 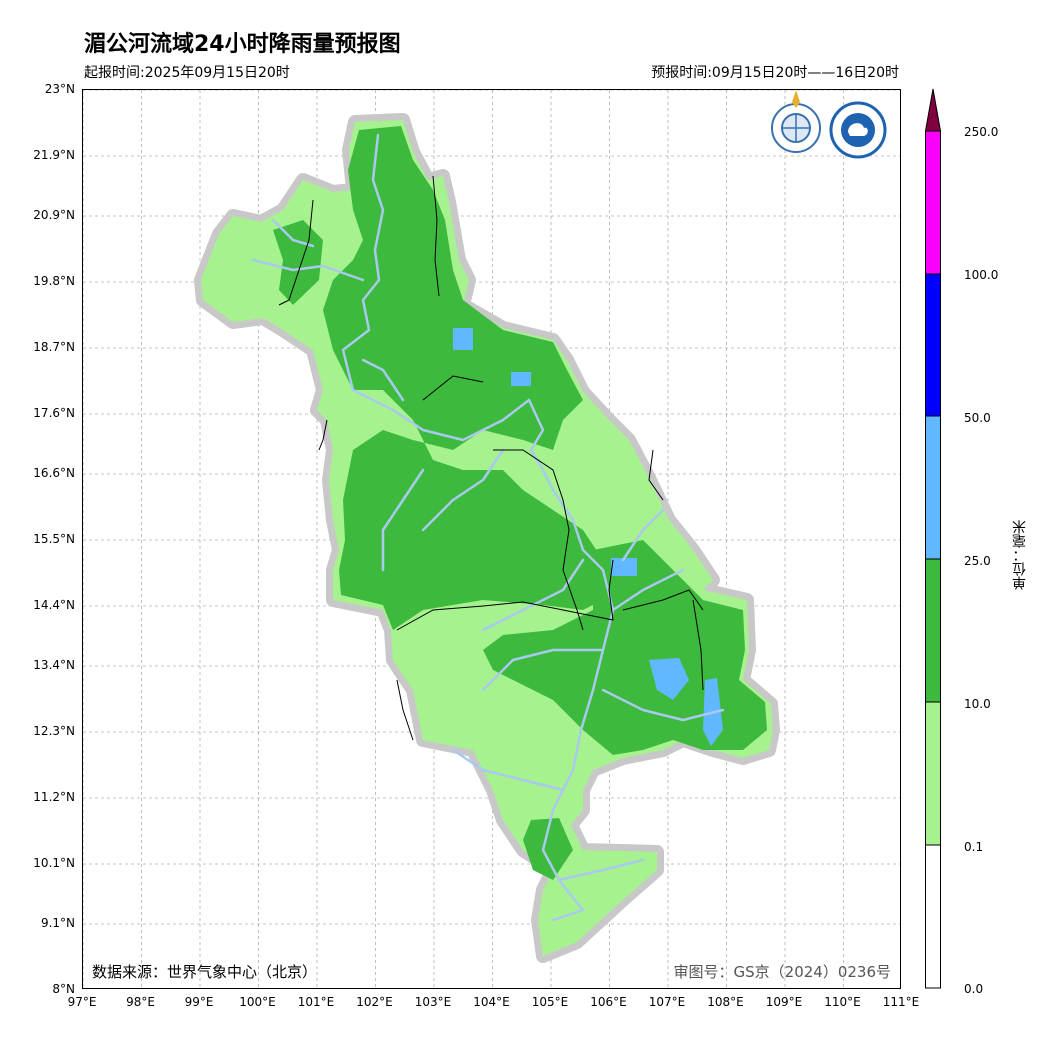 I want to click on lon-tick-label: 110°E, so click(x=842, y=1002).